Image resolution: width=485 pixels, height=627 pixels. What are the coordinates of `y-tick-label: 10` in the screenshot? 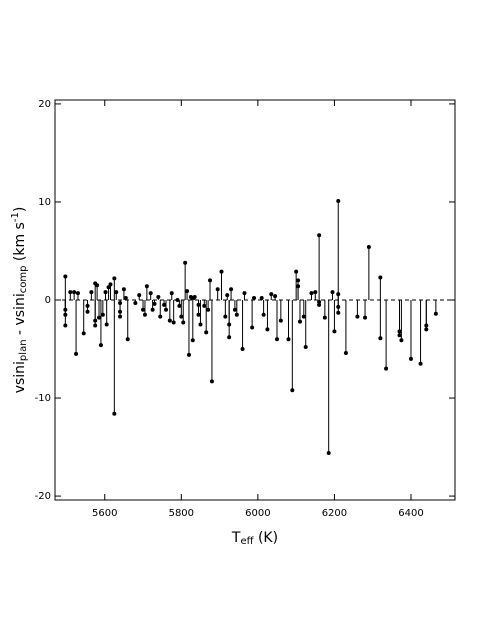 It's located at (44, 202).